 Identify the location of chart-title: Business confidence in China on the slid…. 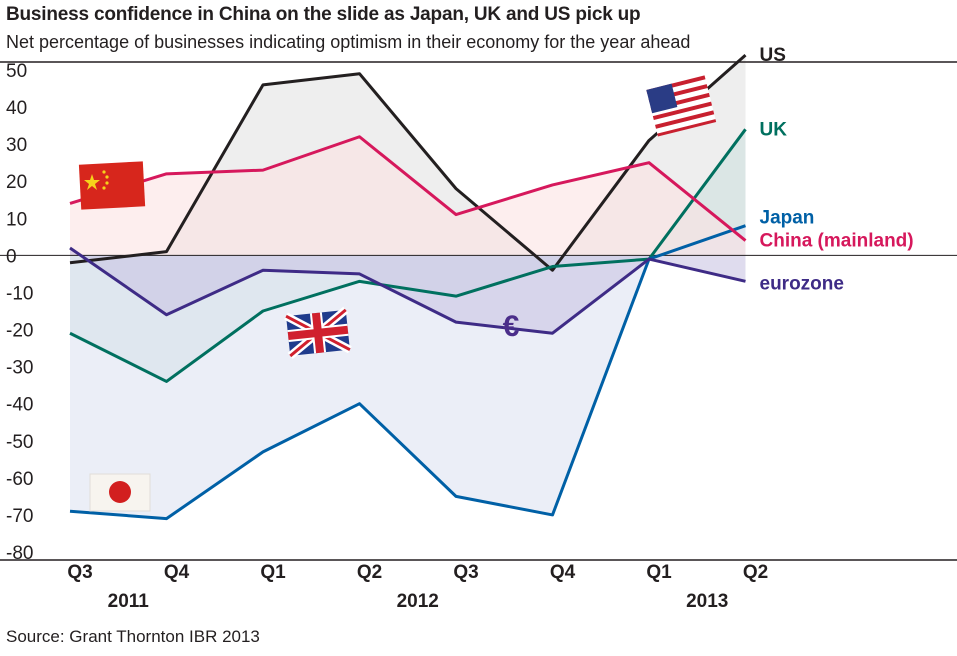
(323, 14).